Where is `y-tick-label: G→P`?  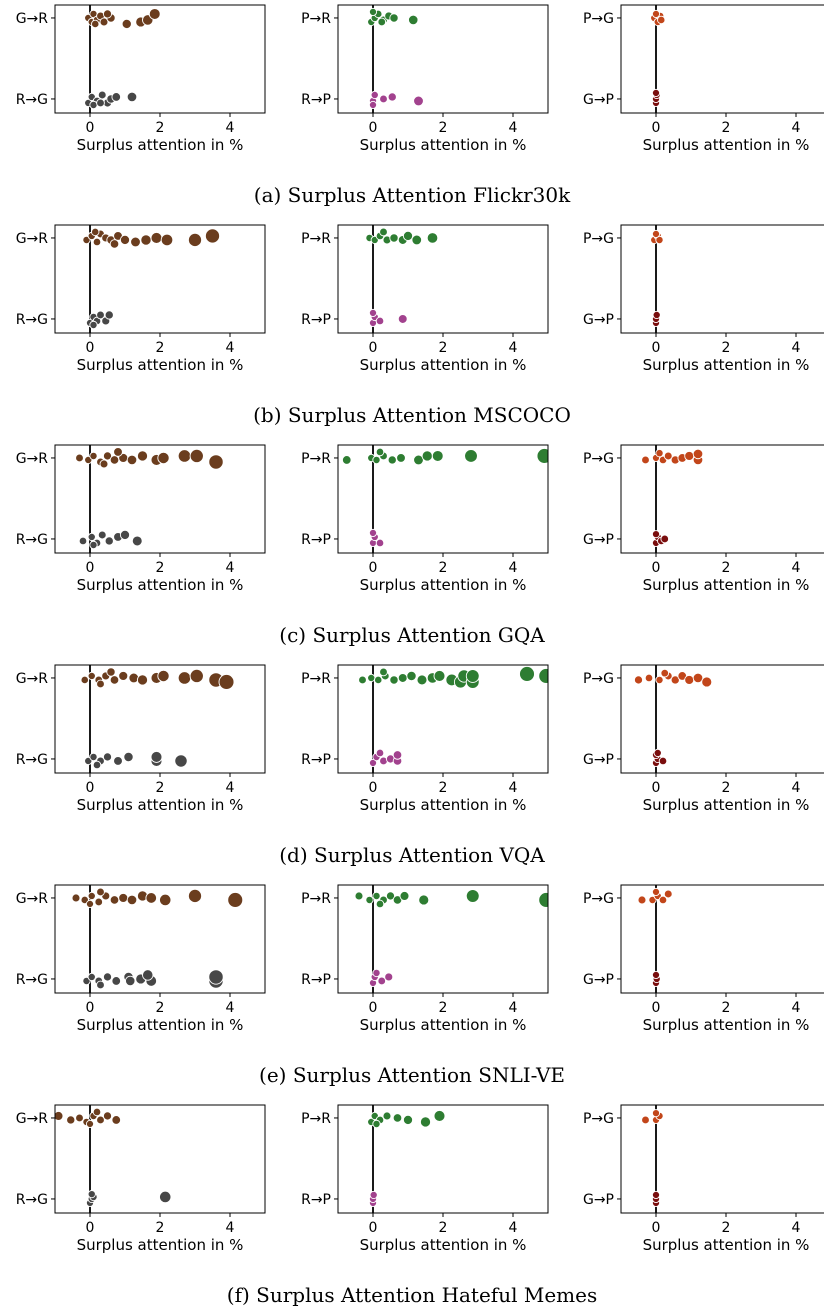 y-tick-label: G→P is located at coordinates (598, 760).